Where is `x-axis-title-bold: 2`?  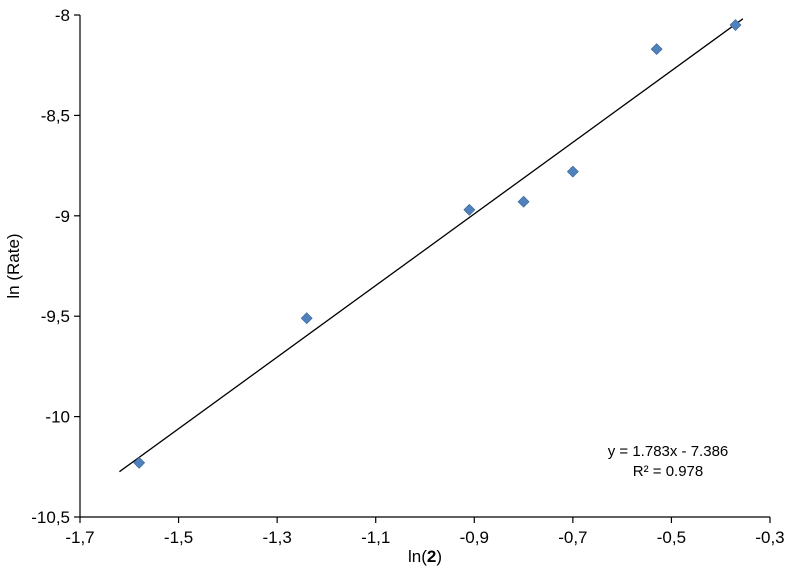 x-axis-title-bold: 2 is located at coordinates (431, 556).